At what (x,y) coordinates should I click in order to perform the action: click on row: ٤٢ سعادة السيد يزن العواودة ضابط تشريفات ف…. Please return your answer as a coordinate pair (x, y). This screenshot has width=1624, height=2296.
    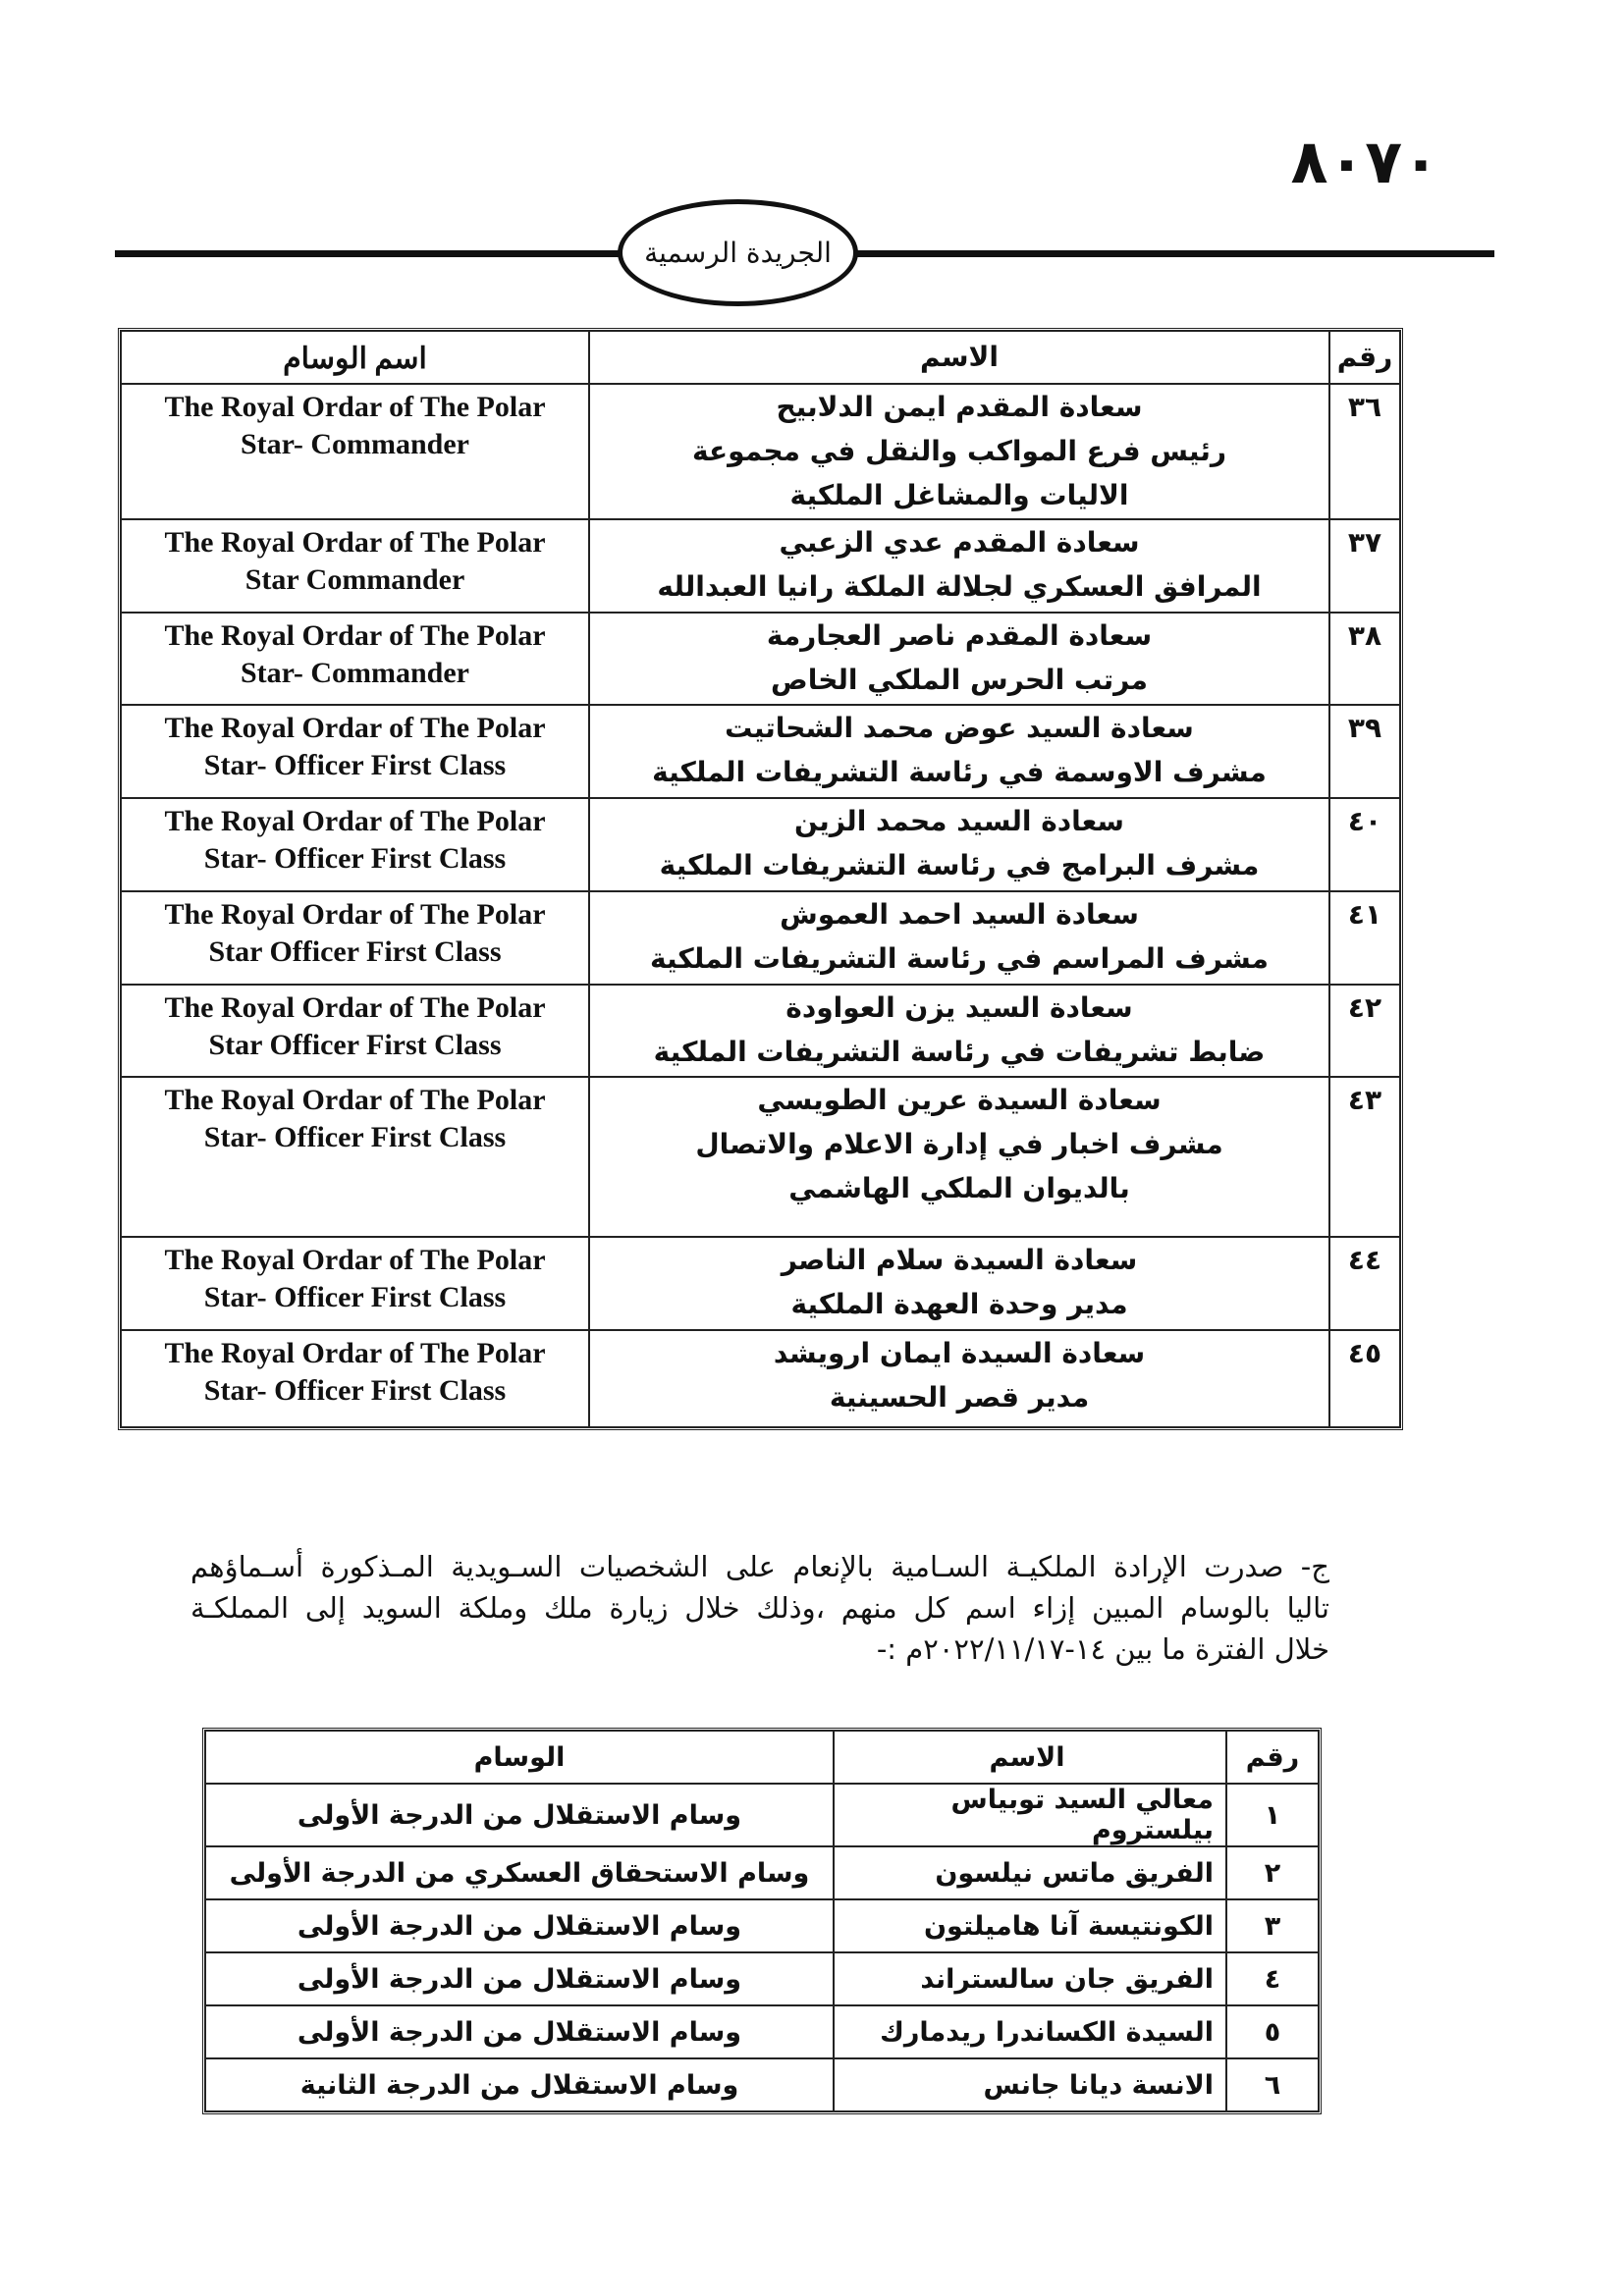
    Looking at the image, I should click on (760, 1031).